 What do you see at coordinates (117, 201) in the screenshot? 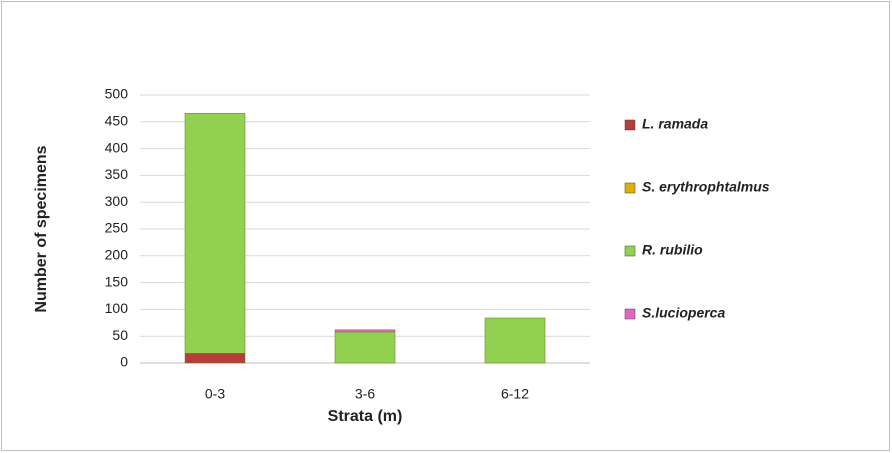
I see `y-tick-label: 300` at bounding box center [117, 201].